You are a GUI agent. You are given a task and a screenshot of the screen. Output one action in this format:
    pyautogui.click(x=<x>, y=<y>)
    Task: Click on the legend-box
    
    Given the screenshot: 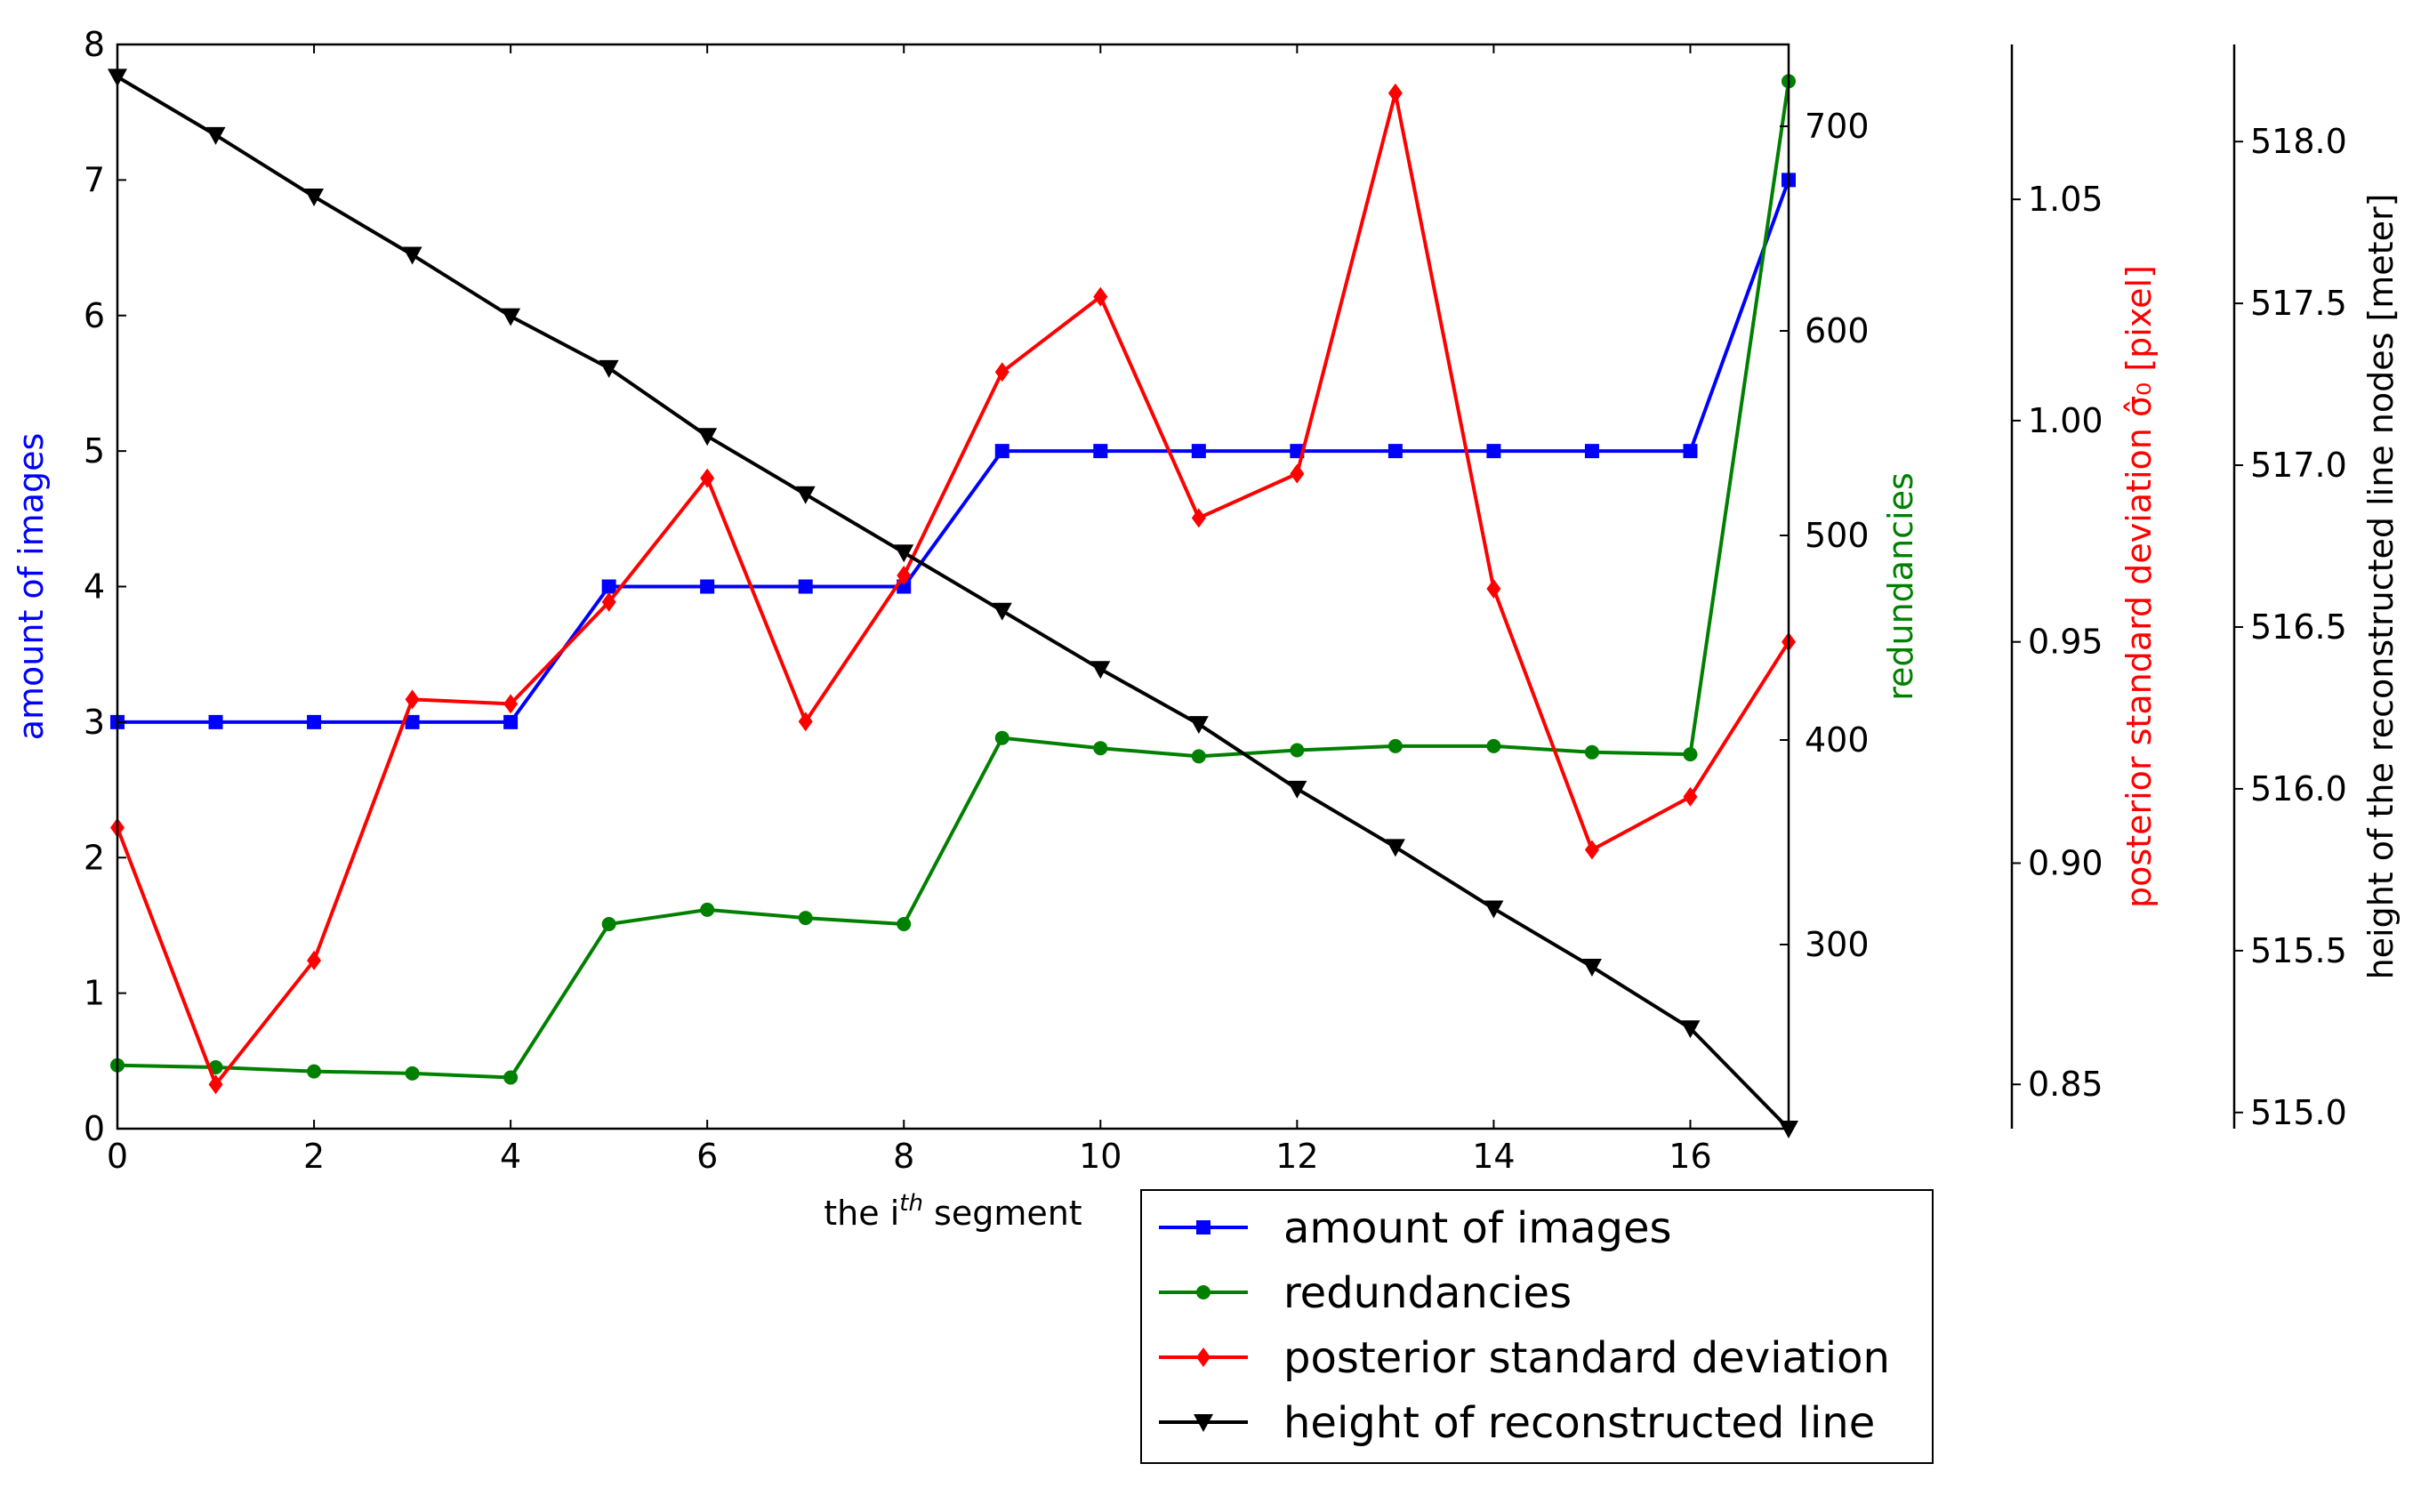 What is the action you would take?
    pyautogui.click(x=1537, y=1326)
    